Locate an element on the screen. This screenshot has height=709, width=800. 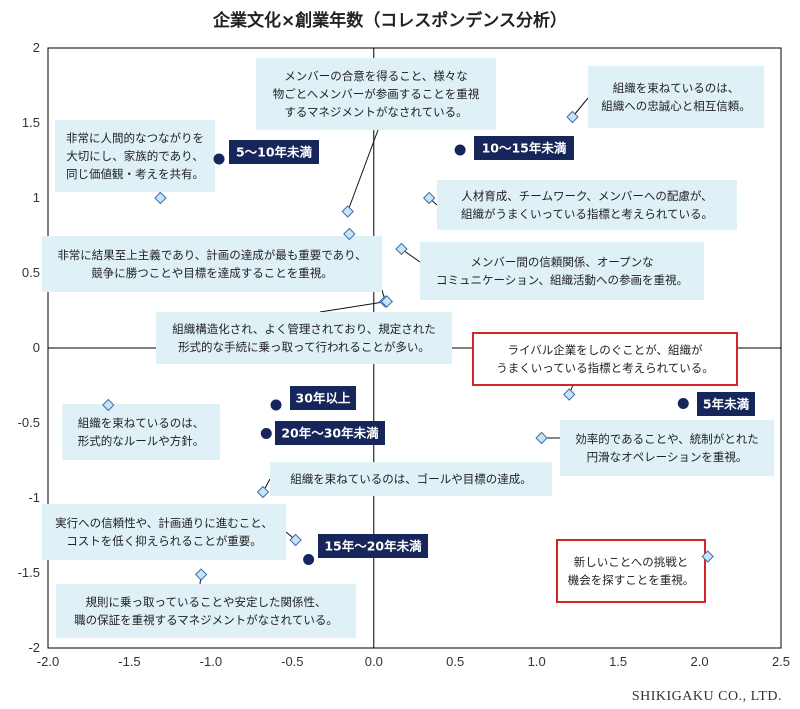
annotation-label: 組織を束ねているのは、組織への忠誠心と相互信頼。 is located at coordinates (676, 97).